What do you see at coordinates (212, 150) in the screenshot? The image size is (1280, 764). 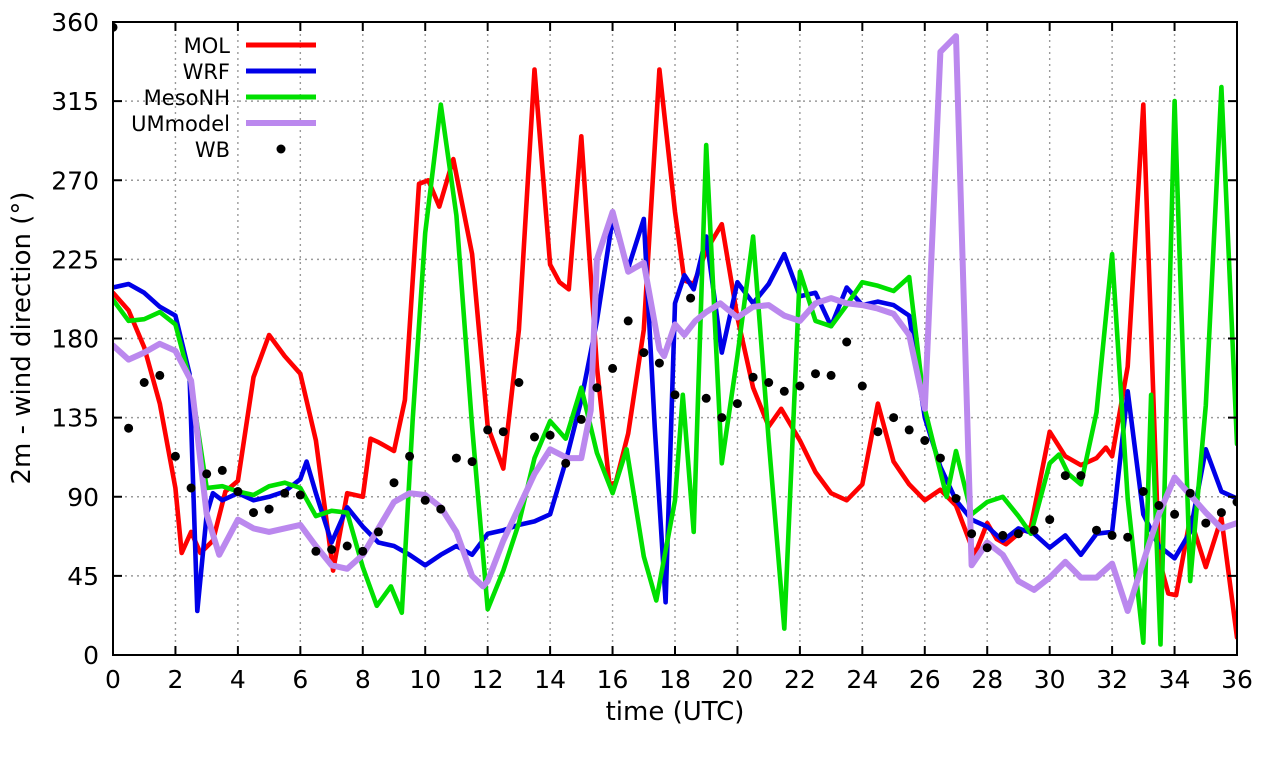 I see `legend-label-WB: WB` at bounding box center [212, 150].